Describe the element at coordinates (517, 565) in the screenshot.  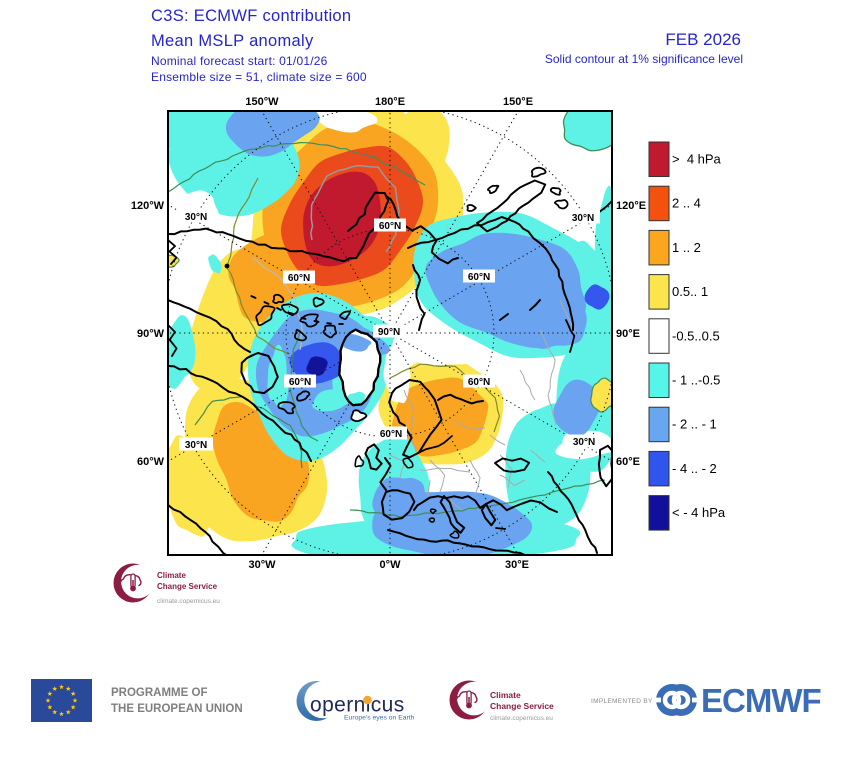
I see `svg-text: 30°E` at that location.